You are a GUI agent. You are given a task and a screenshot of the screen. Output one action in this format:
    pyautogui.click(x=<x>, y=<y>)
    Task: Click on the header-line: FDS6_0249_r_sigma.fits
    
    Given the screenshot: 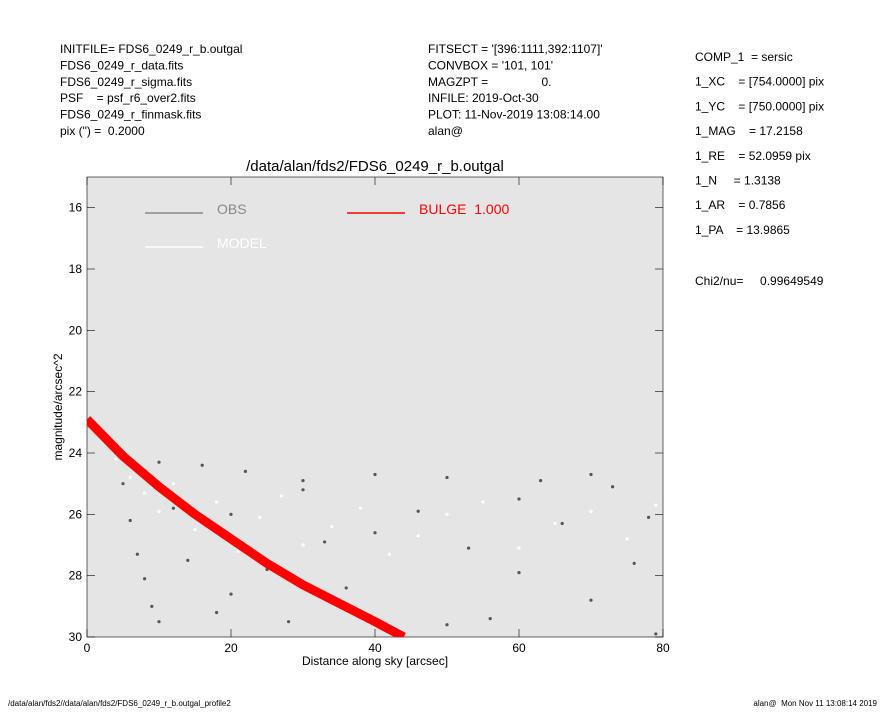 What is the action you would take?
    pyautogui.click(x=126, y=82)
    